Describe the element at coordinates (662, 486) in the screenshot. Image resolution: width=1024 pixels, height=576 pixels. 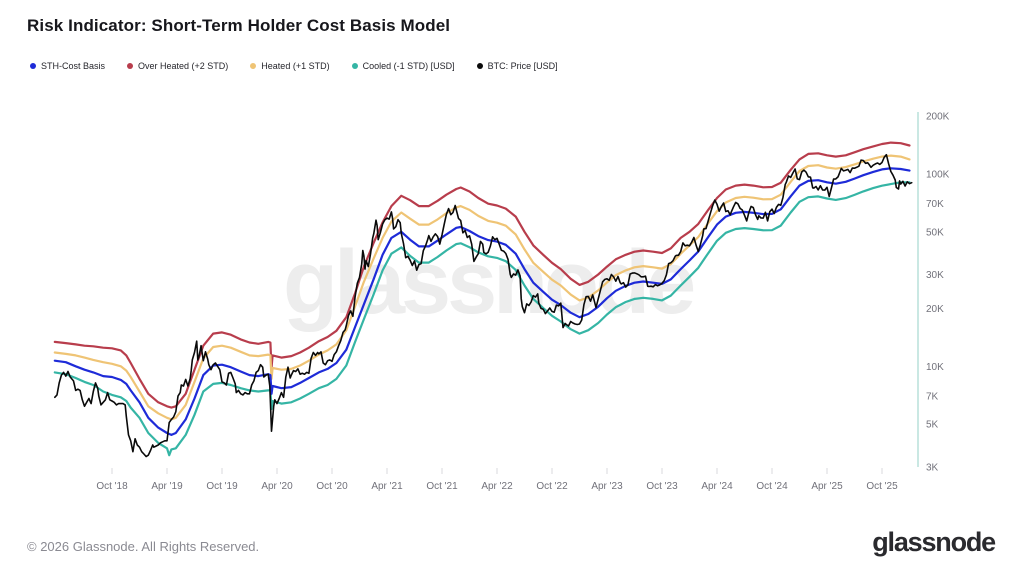
I see `x-axis-tick-label: Oct '23` at that location.